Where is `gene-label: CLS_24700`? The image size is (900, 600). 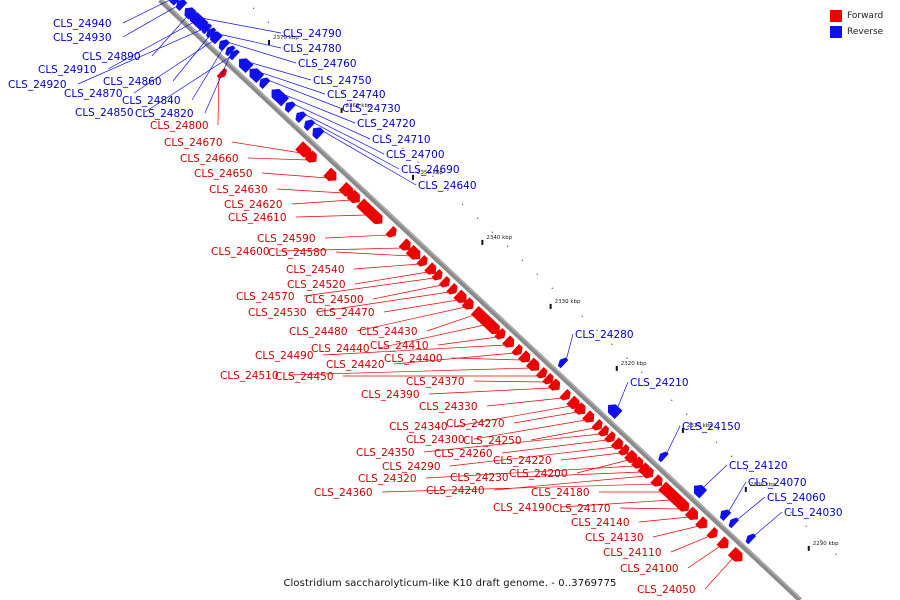
gene-label: CLS_24700 is located at coordinates (415, 155).